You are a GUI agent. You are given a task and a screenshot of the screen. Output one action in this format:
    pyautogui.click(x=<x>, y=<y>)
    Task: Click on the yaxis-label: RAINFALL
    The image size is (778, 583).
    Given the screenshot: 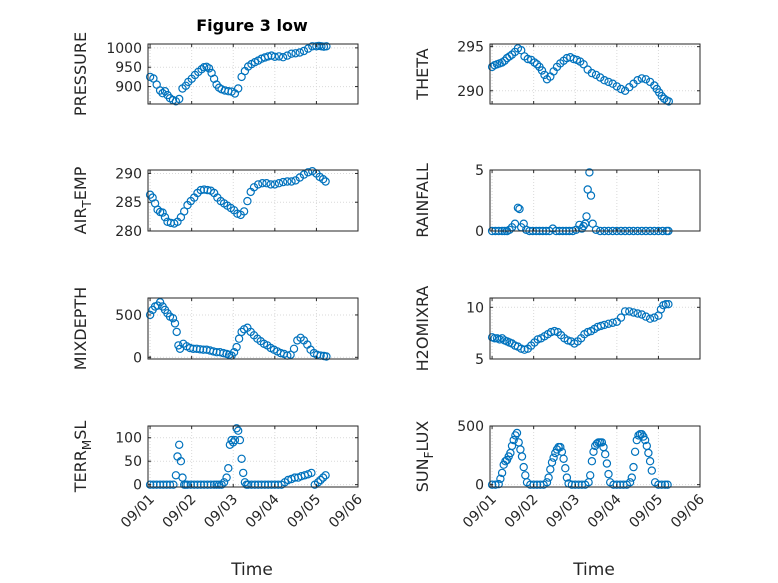 What is the action you would take?
    pyautogui.click(x=422, y=200)
    